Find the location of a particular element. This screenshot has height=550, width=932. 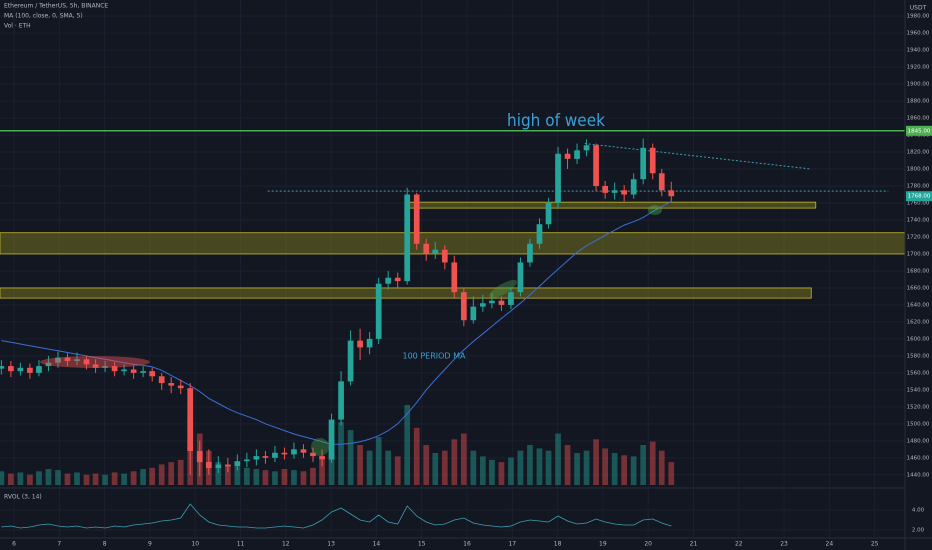

volume-label: Vol · ETH is located at coordinates (17, 26).